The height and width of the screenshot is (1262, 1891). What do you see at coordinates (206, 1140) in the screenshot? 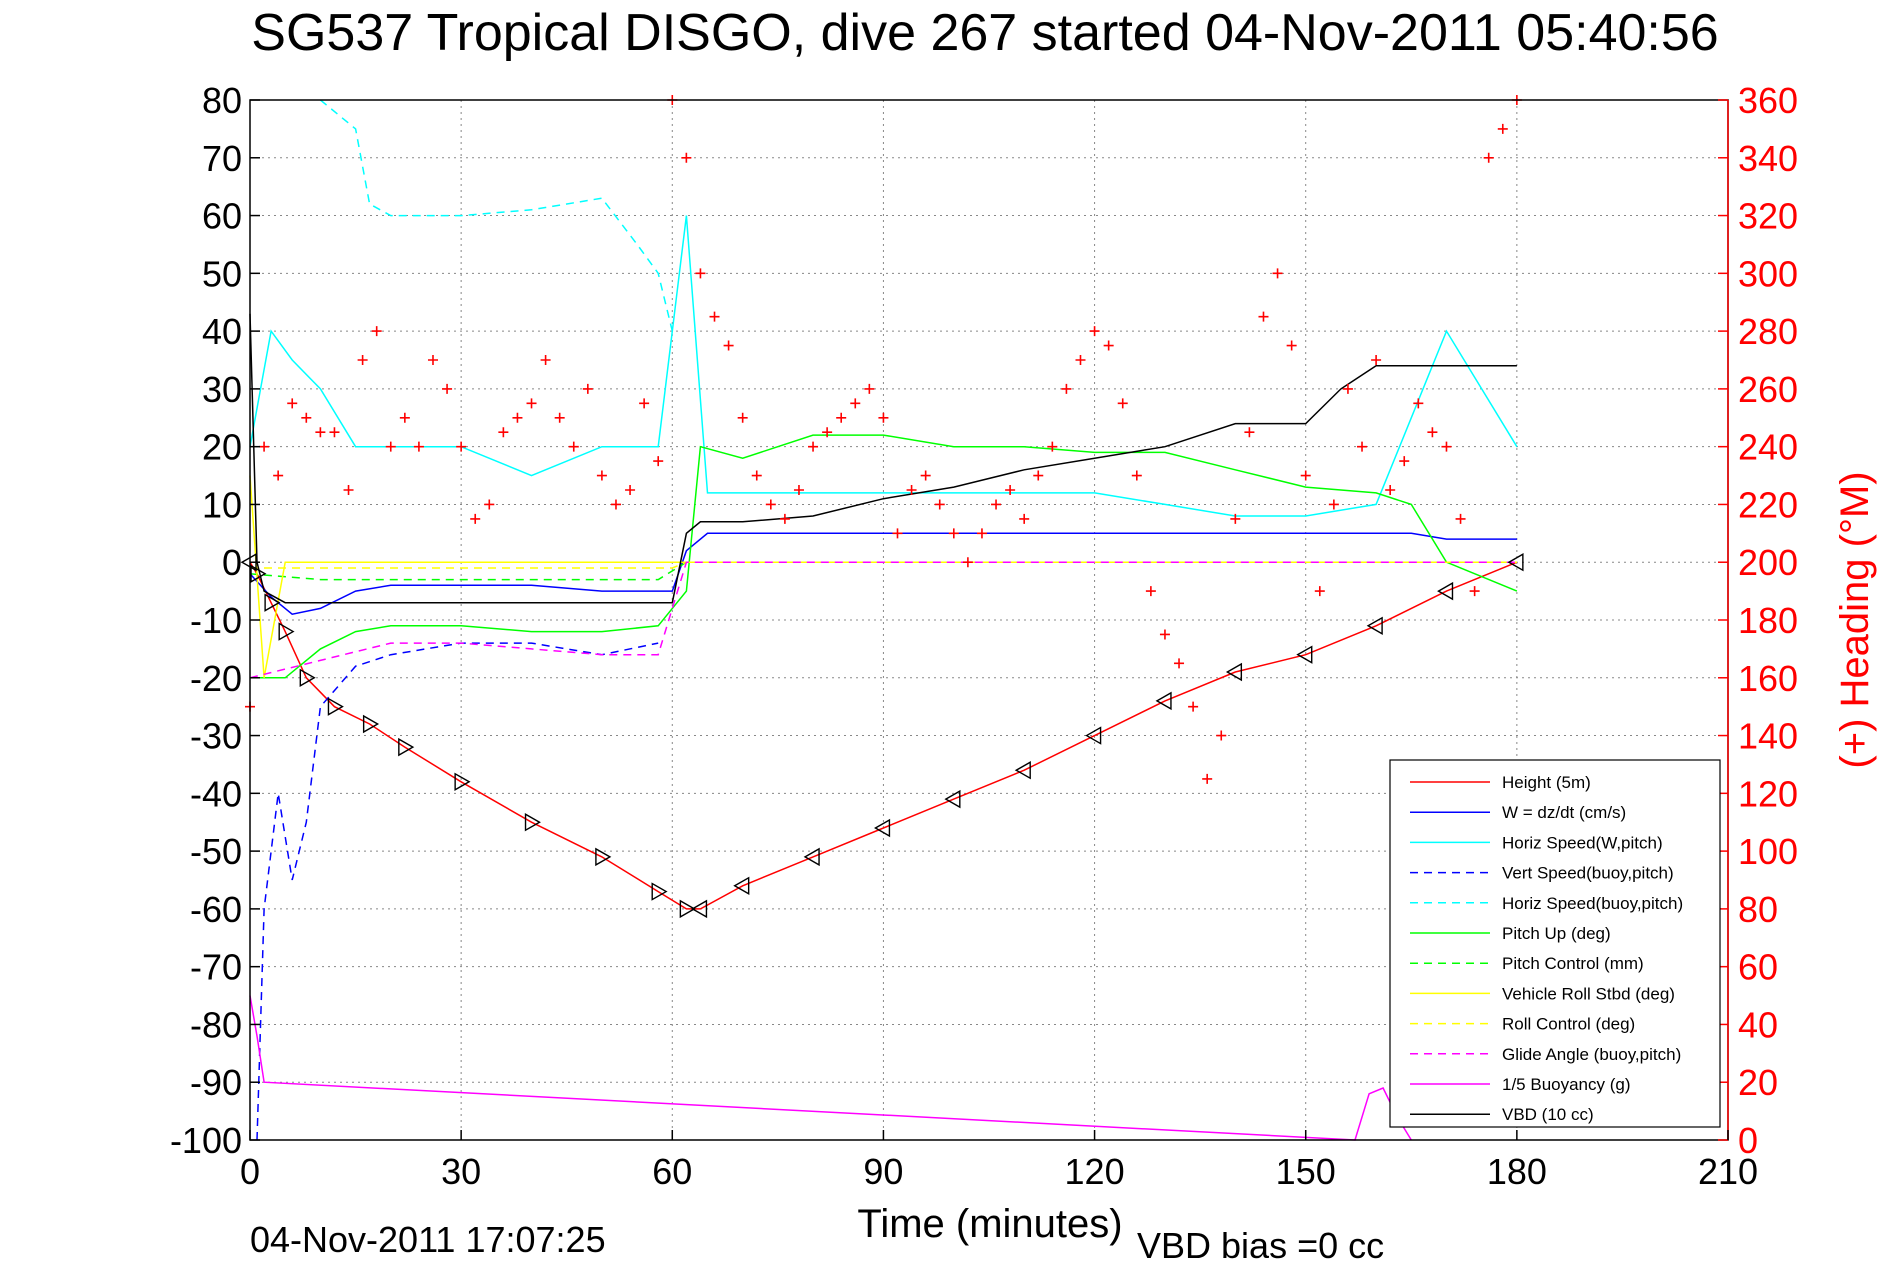
I see `y-tick-label-left: -100` at bounding box center [206, 1140].